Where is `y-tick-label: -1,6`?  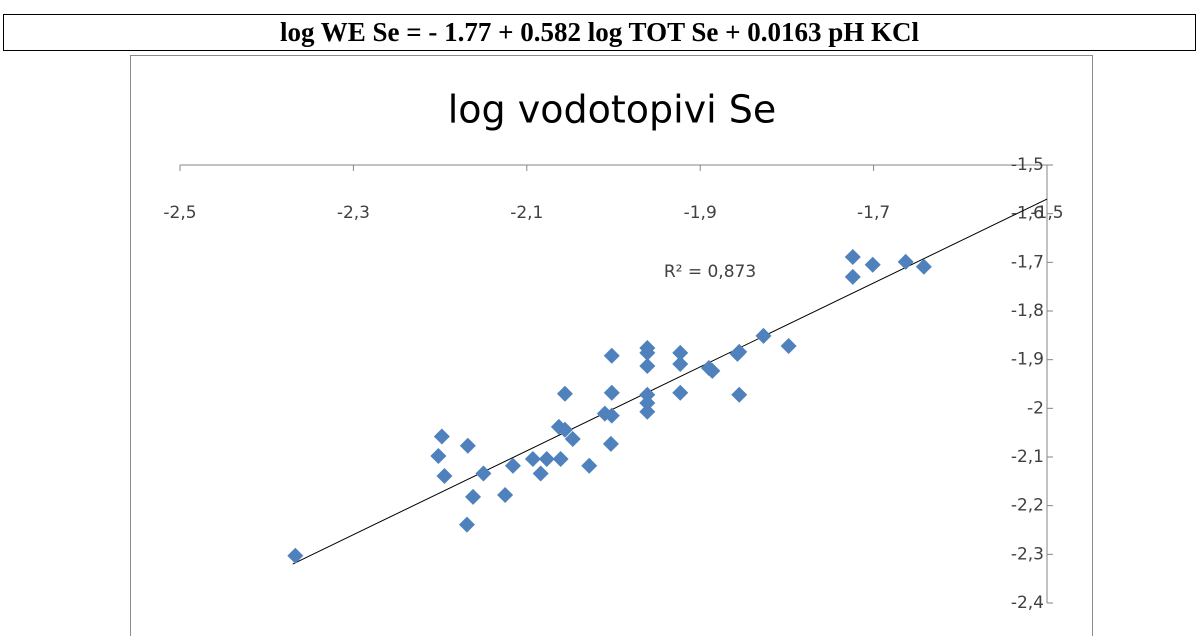
y-tick-label: -1,6 is located at coordinates (1027, 214).